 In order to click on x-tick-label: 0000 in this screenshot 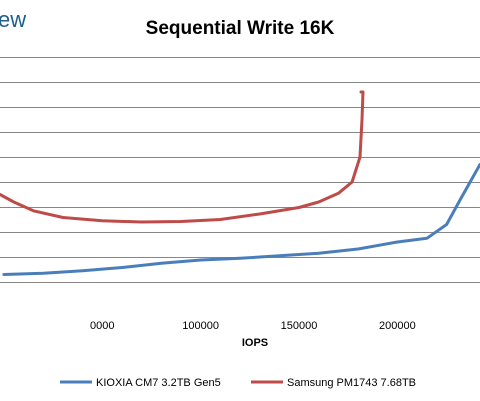, I will do `click(102, 326)`.